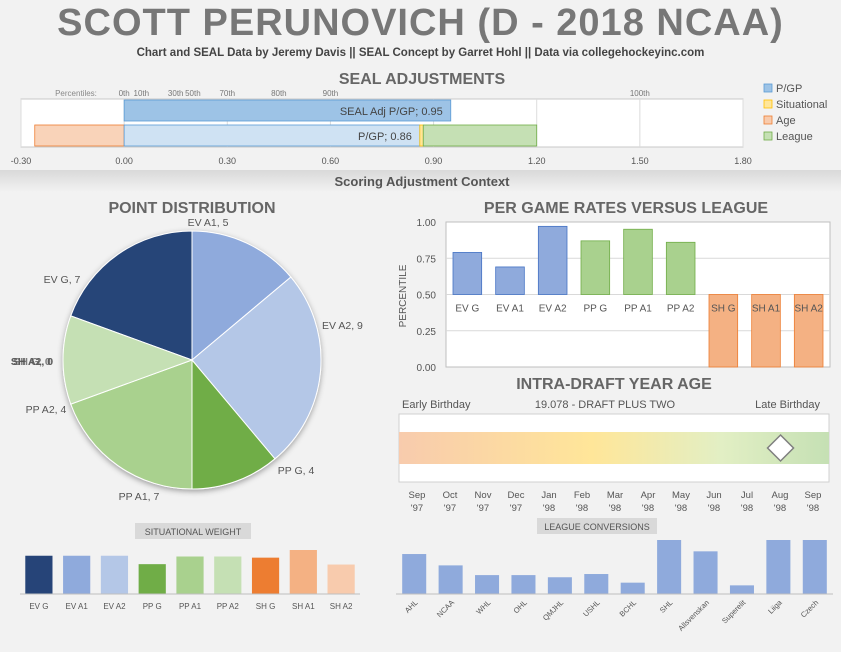  I want to click on rates-category-label: PP G, so click(595, 309).